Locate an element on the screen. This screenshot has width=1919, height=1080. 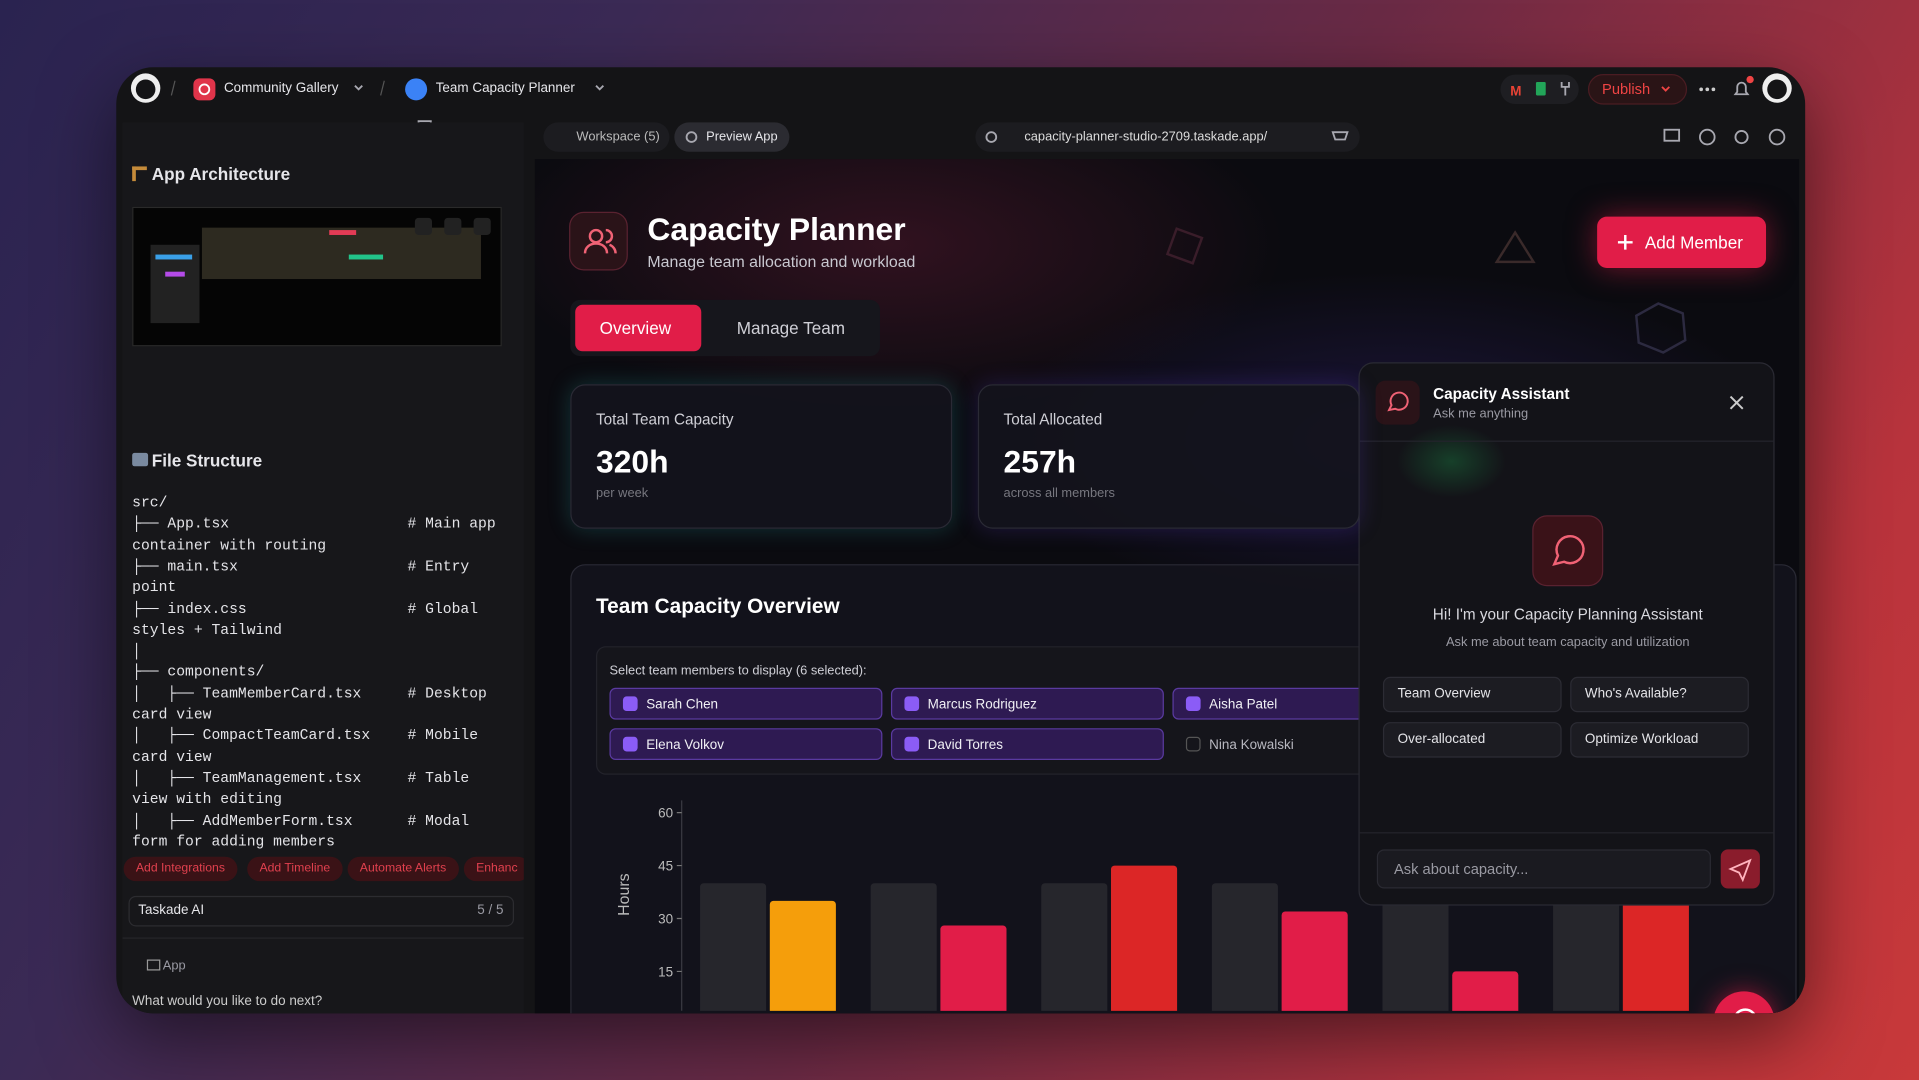
member-toggle: Marcus Rodriguez is located at coordinates (1027, 703).